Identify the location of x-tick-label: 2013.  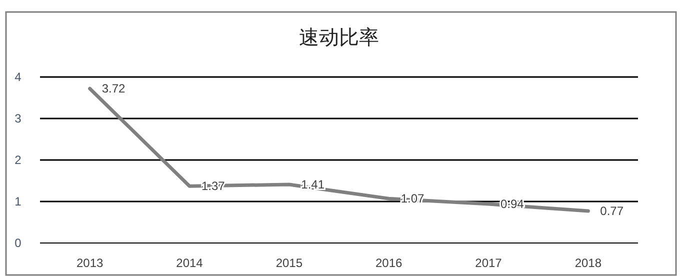
(90, 263).